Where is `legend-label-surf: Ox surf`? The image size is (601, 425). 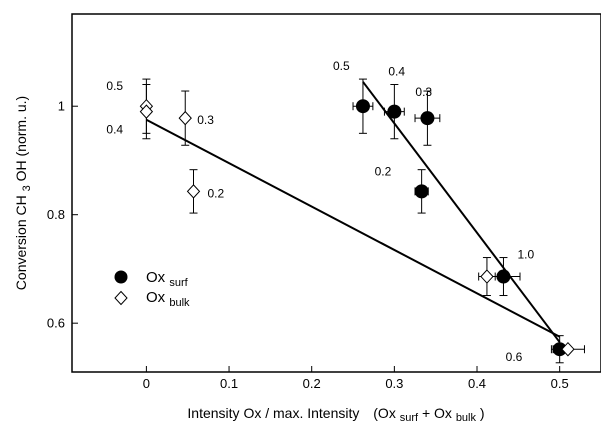 legend-label-surf: Ox surf is located at coordinates (167, 279).